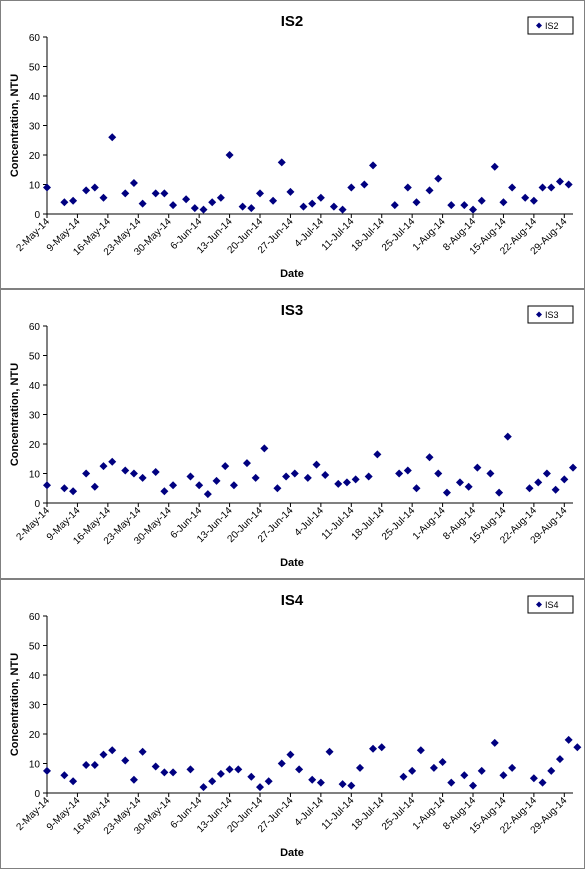 The image size is (587, 873). I want to click on y-tick-label: 30, so click(35, 706).